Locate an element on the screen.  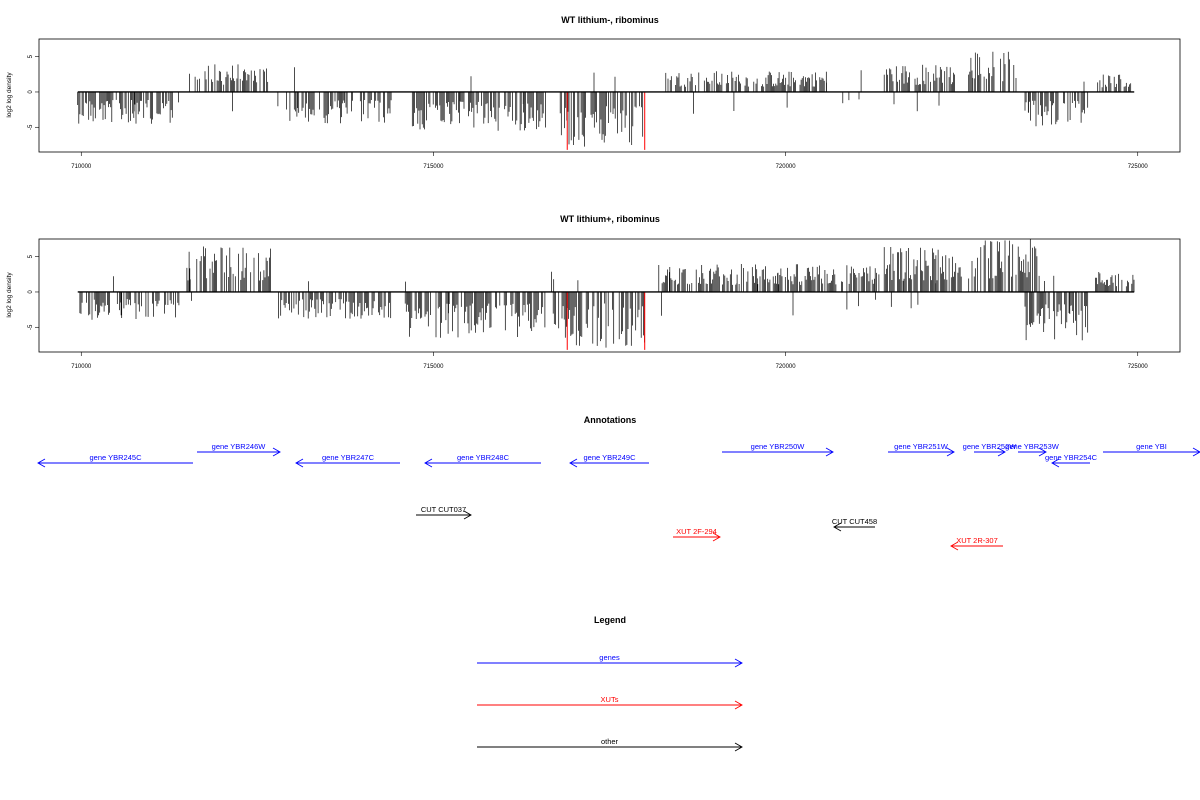
annotations-title: Annotations is located at coordinates (610, 420).